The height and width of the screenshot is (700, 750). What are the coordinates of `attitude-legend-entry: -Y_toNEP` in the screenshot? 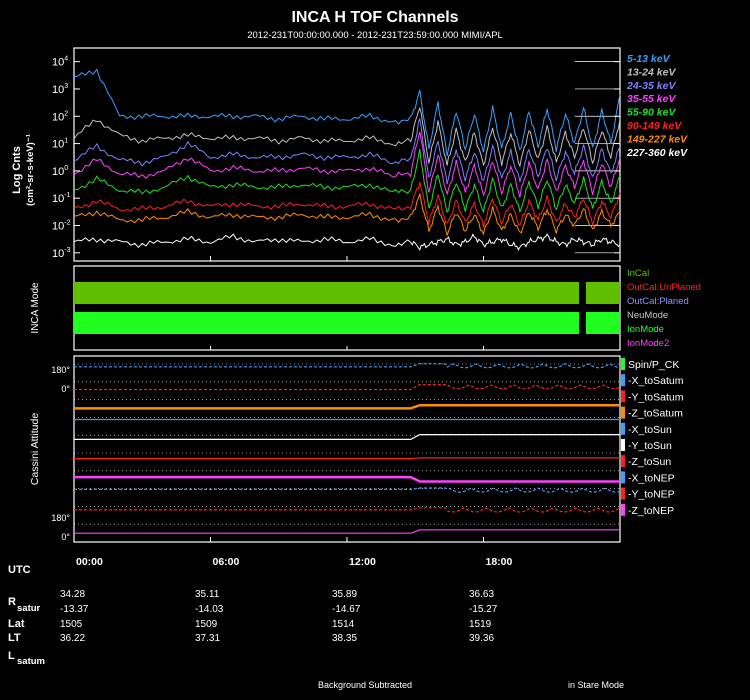 It's located at (651, 495).